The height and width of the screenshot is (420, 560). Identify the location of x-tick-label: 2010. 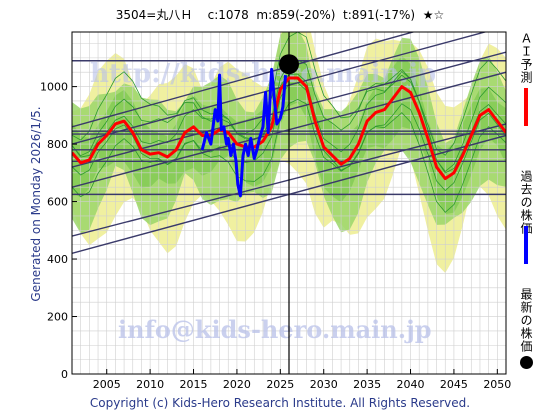
(150, 384).